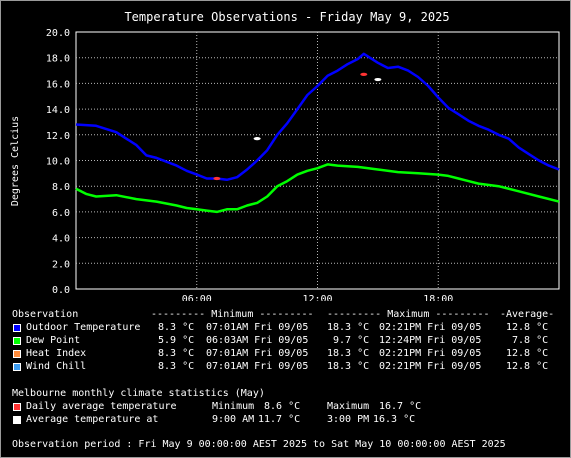 This screenshot has height=458, width=571. I want to click on stats-header-observation: Observation, so click(45, 314).